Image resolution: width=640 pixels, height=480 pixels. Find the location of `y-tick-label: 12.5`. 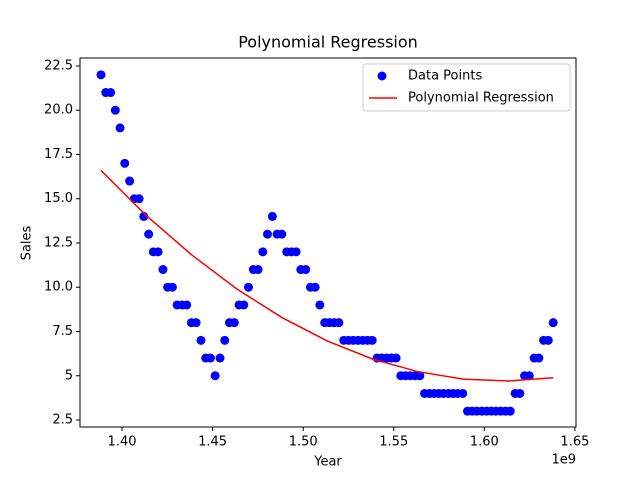

y-tick-label: 12.5 is located at coordinates (58, 242).